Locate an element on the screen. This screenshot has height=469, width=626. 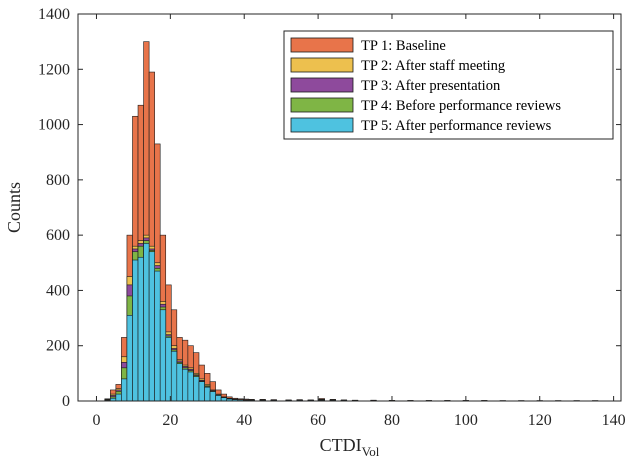
x-tick-label: 40 is located at coordinates (244, 420).